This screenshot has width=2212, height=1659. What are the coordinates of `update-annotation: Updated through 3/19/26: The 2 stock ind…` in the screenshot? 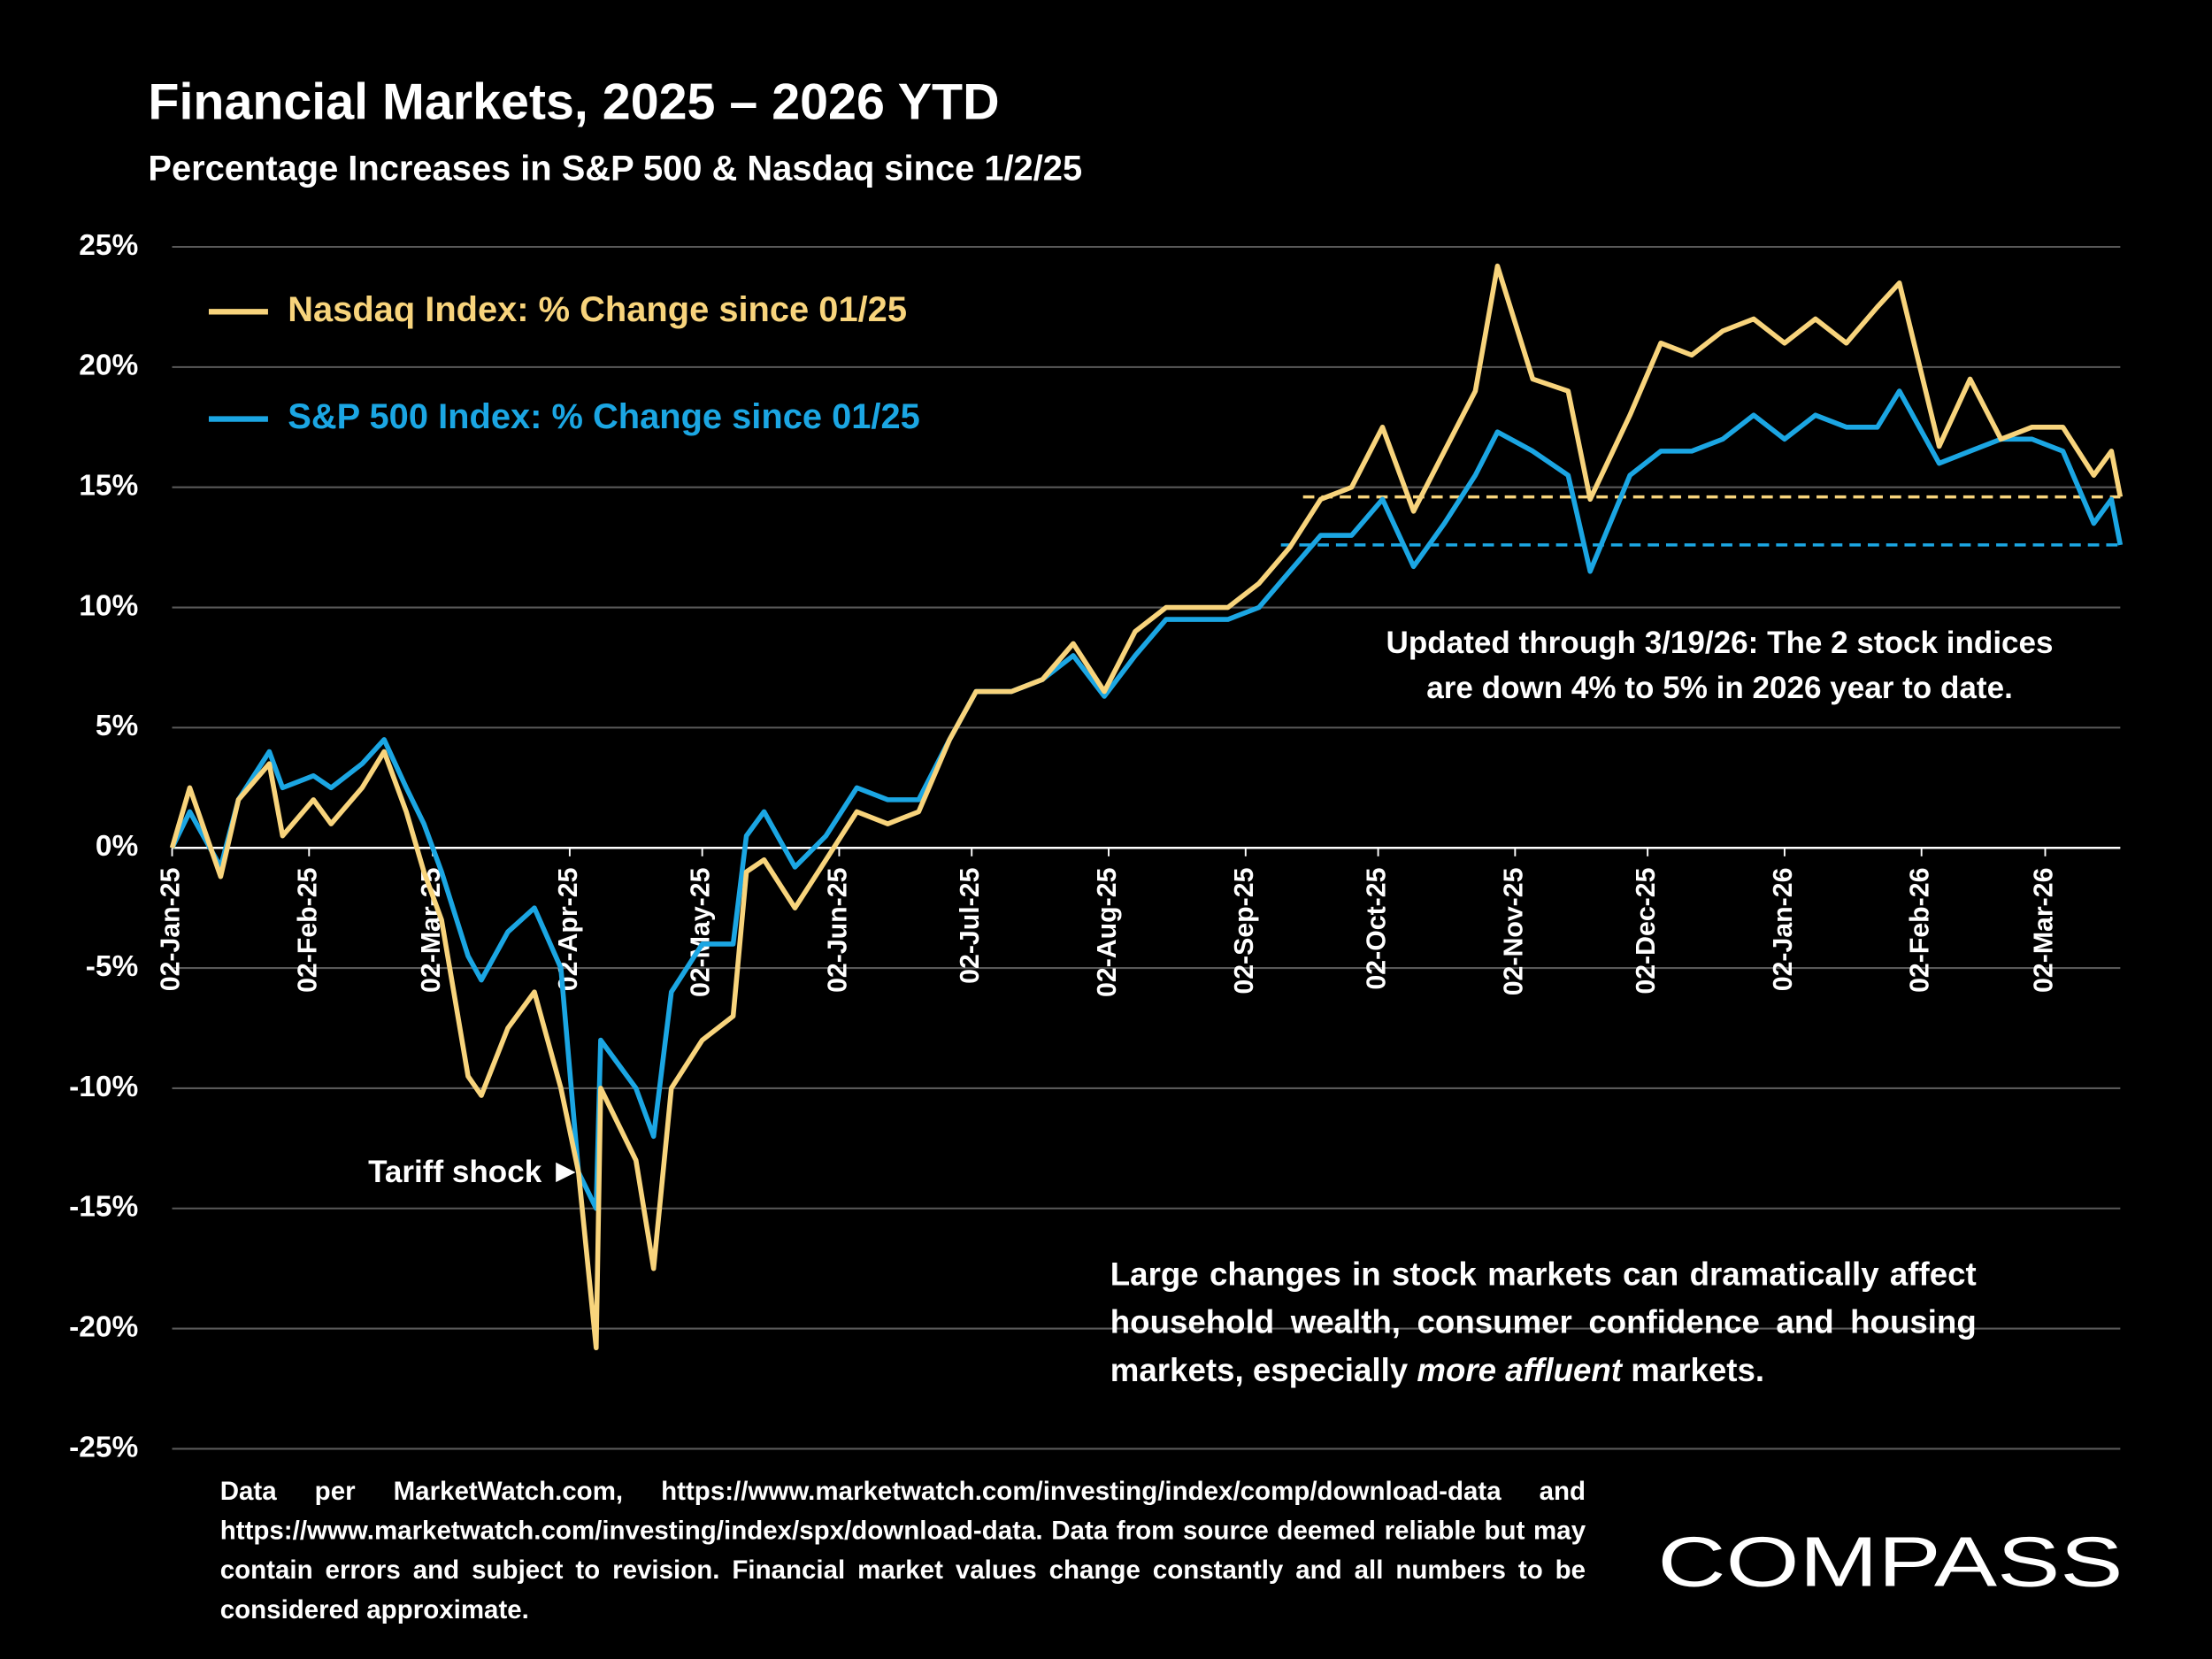 It's located at (1720, 643).